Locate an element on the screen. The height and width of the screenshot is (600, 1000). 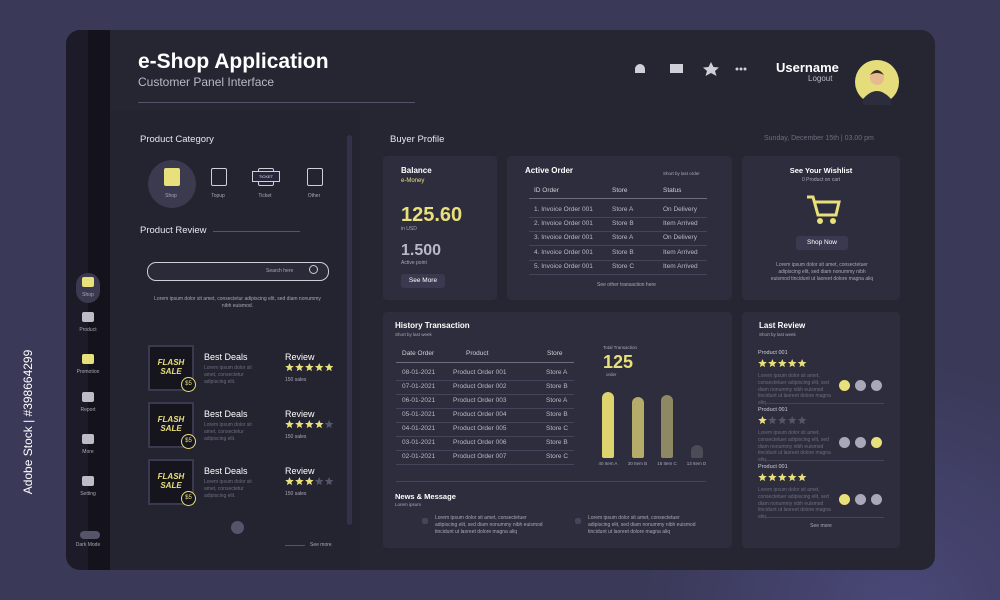
price-badge: $5 is located at coordinates (188, 384).